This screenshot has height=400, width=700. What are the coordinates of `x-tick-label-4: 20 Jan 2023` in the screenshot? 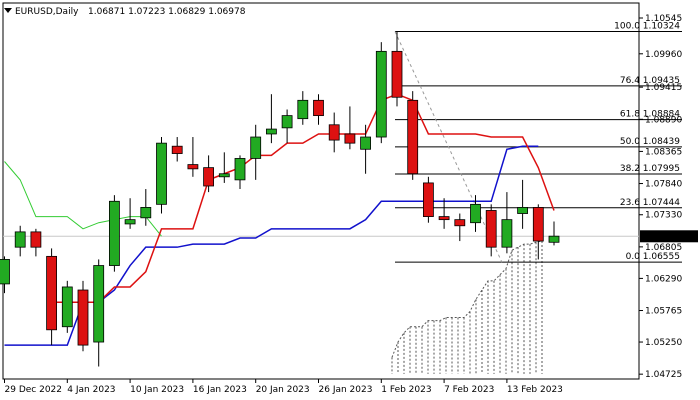 It's located at (283, 390).